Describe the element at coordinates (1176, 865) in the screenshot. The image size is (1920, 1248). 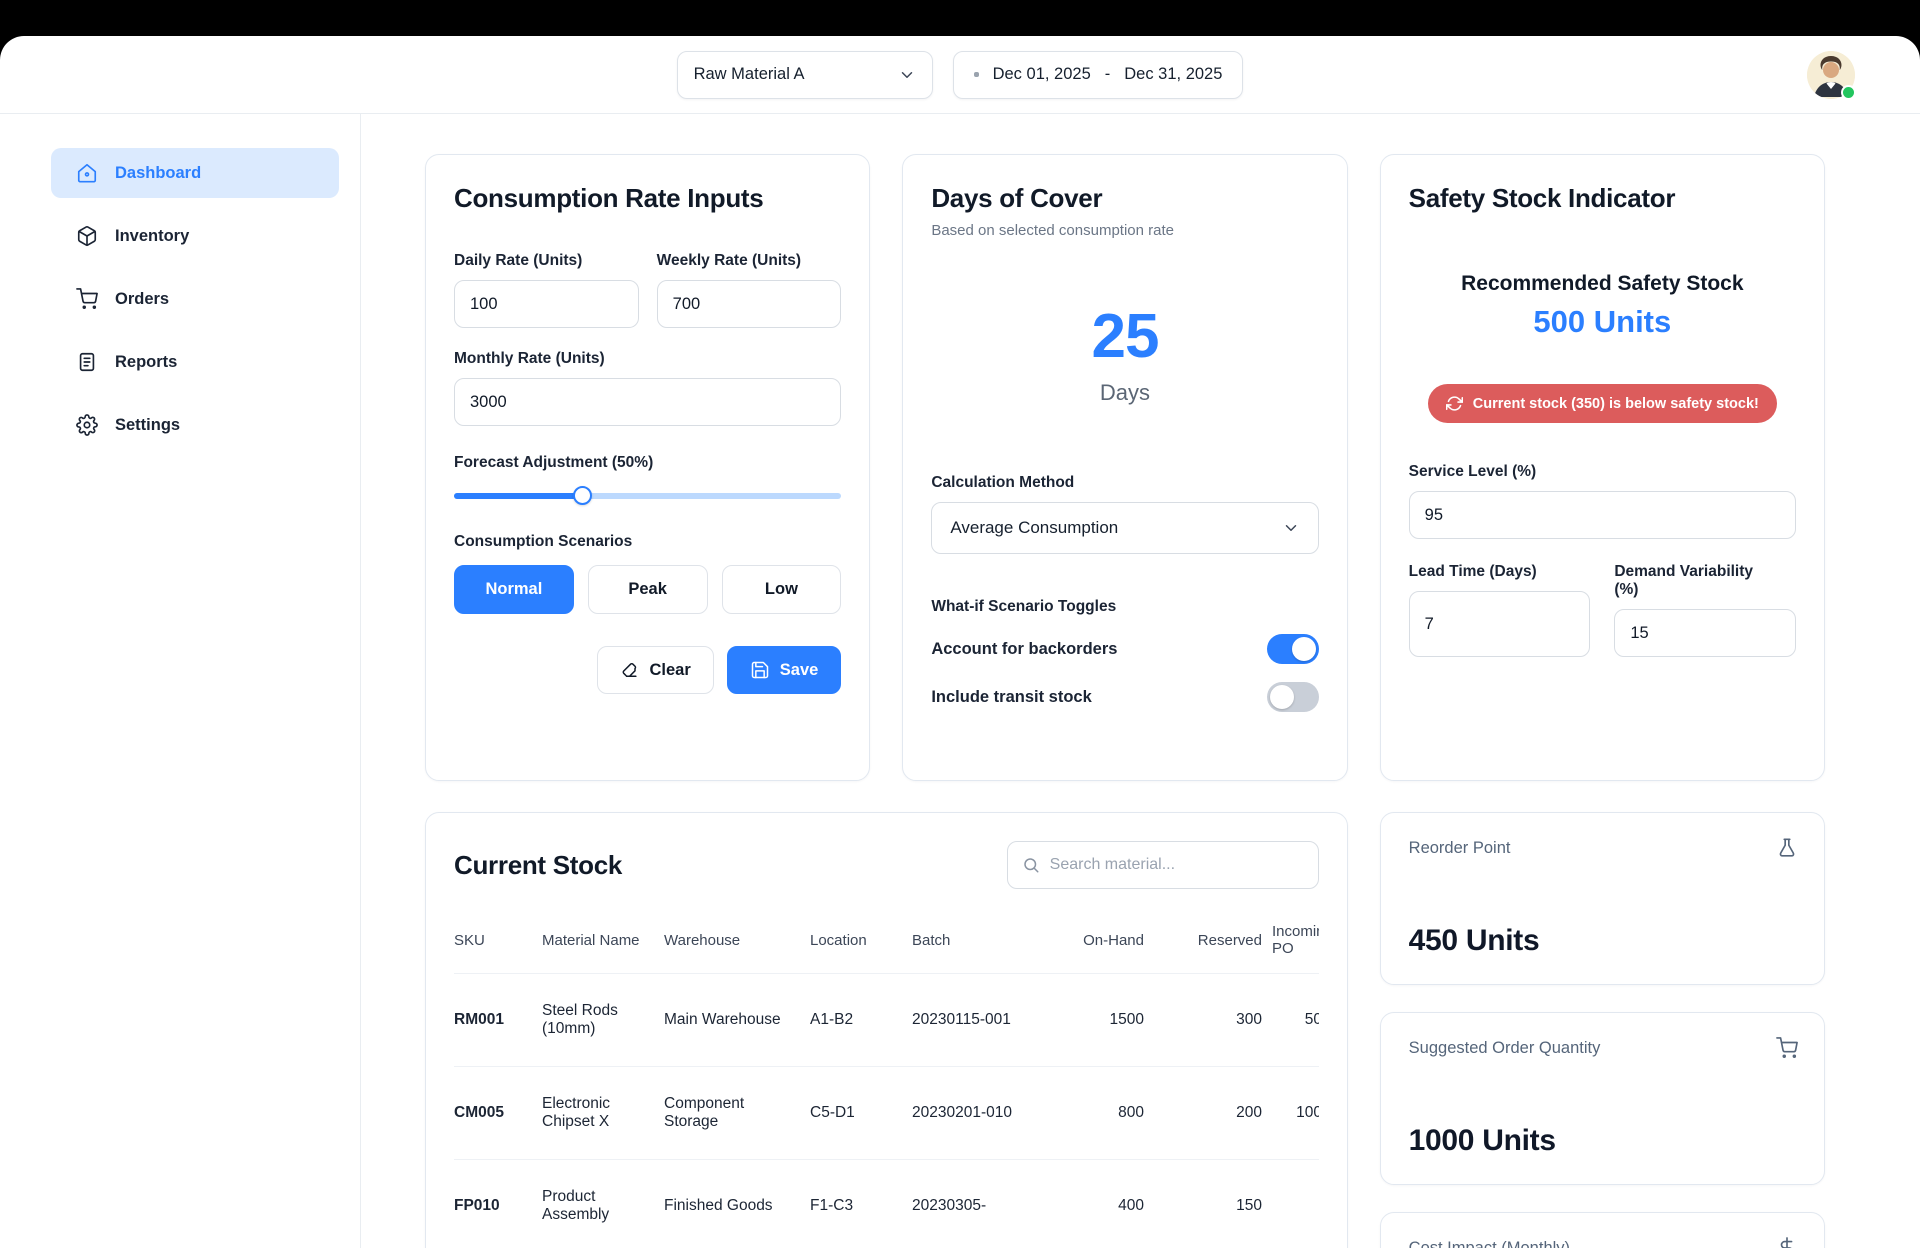
I see `search-input` at that location.